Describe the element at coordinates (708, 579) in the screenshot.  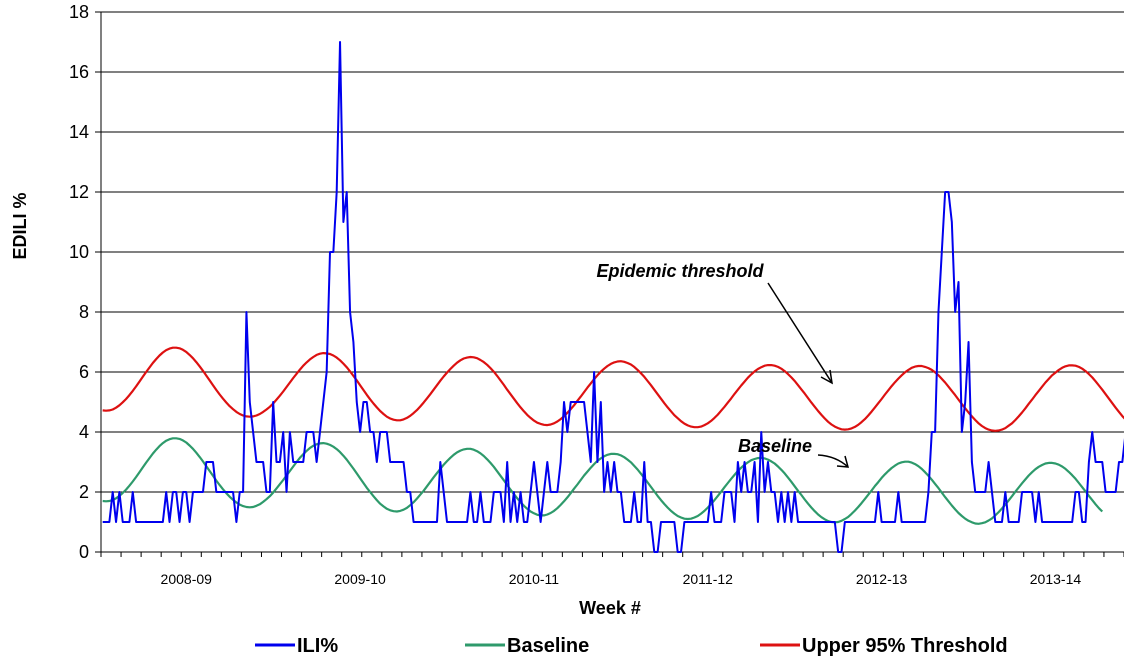
I see `x-tick-label: 2011-12` at that location.